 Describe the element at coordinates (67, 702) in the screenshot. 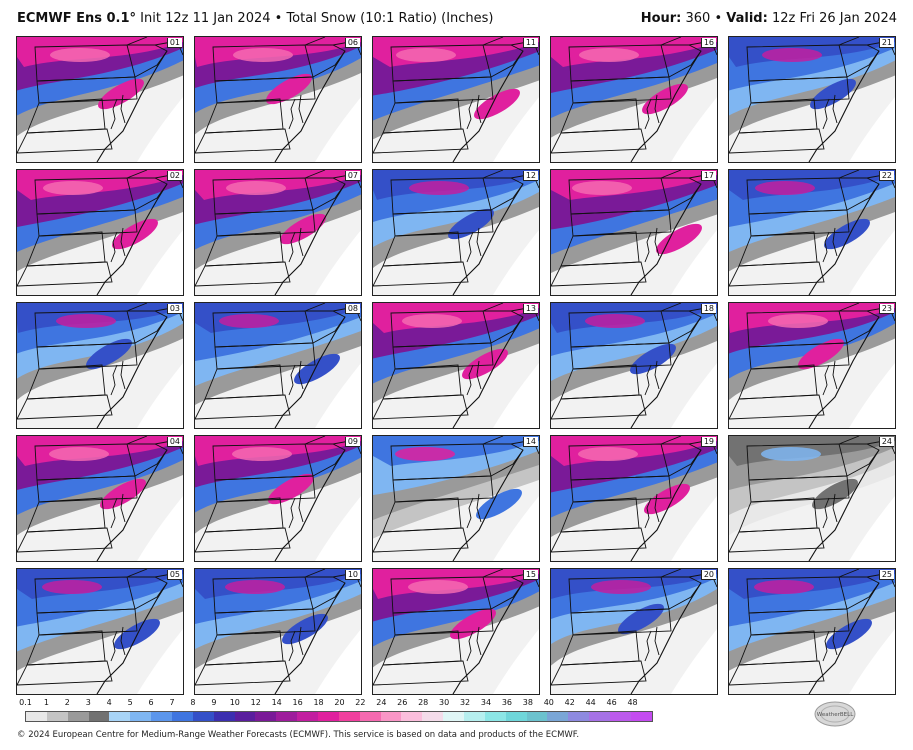

I see `scale-tick-label: 2` at that location.